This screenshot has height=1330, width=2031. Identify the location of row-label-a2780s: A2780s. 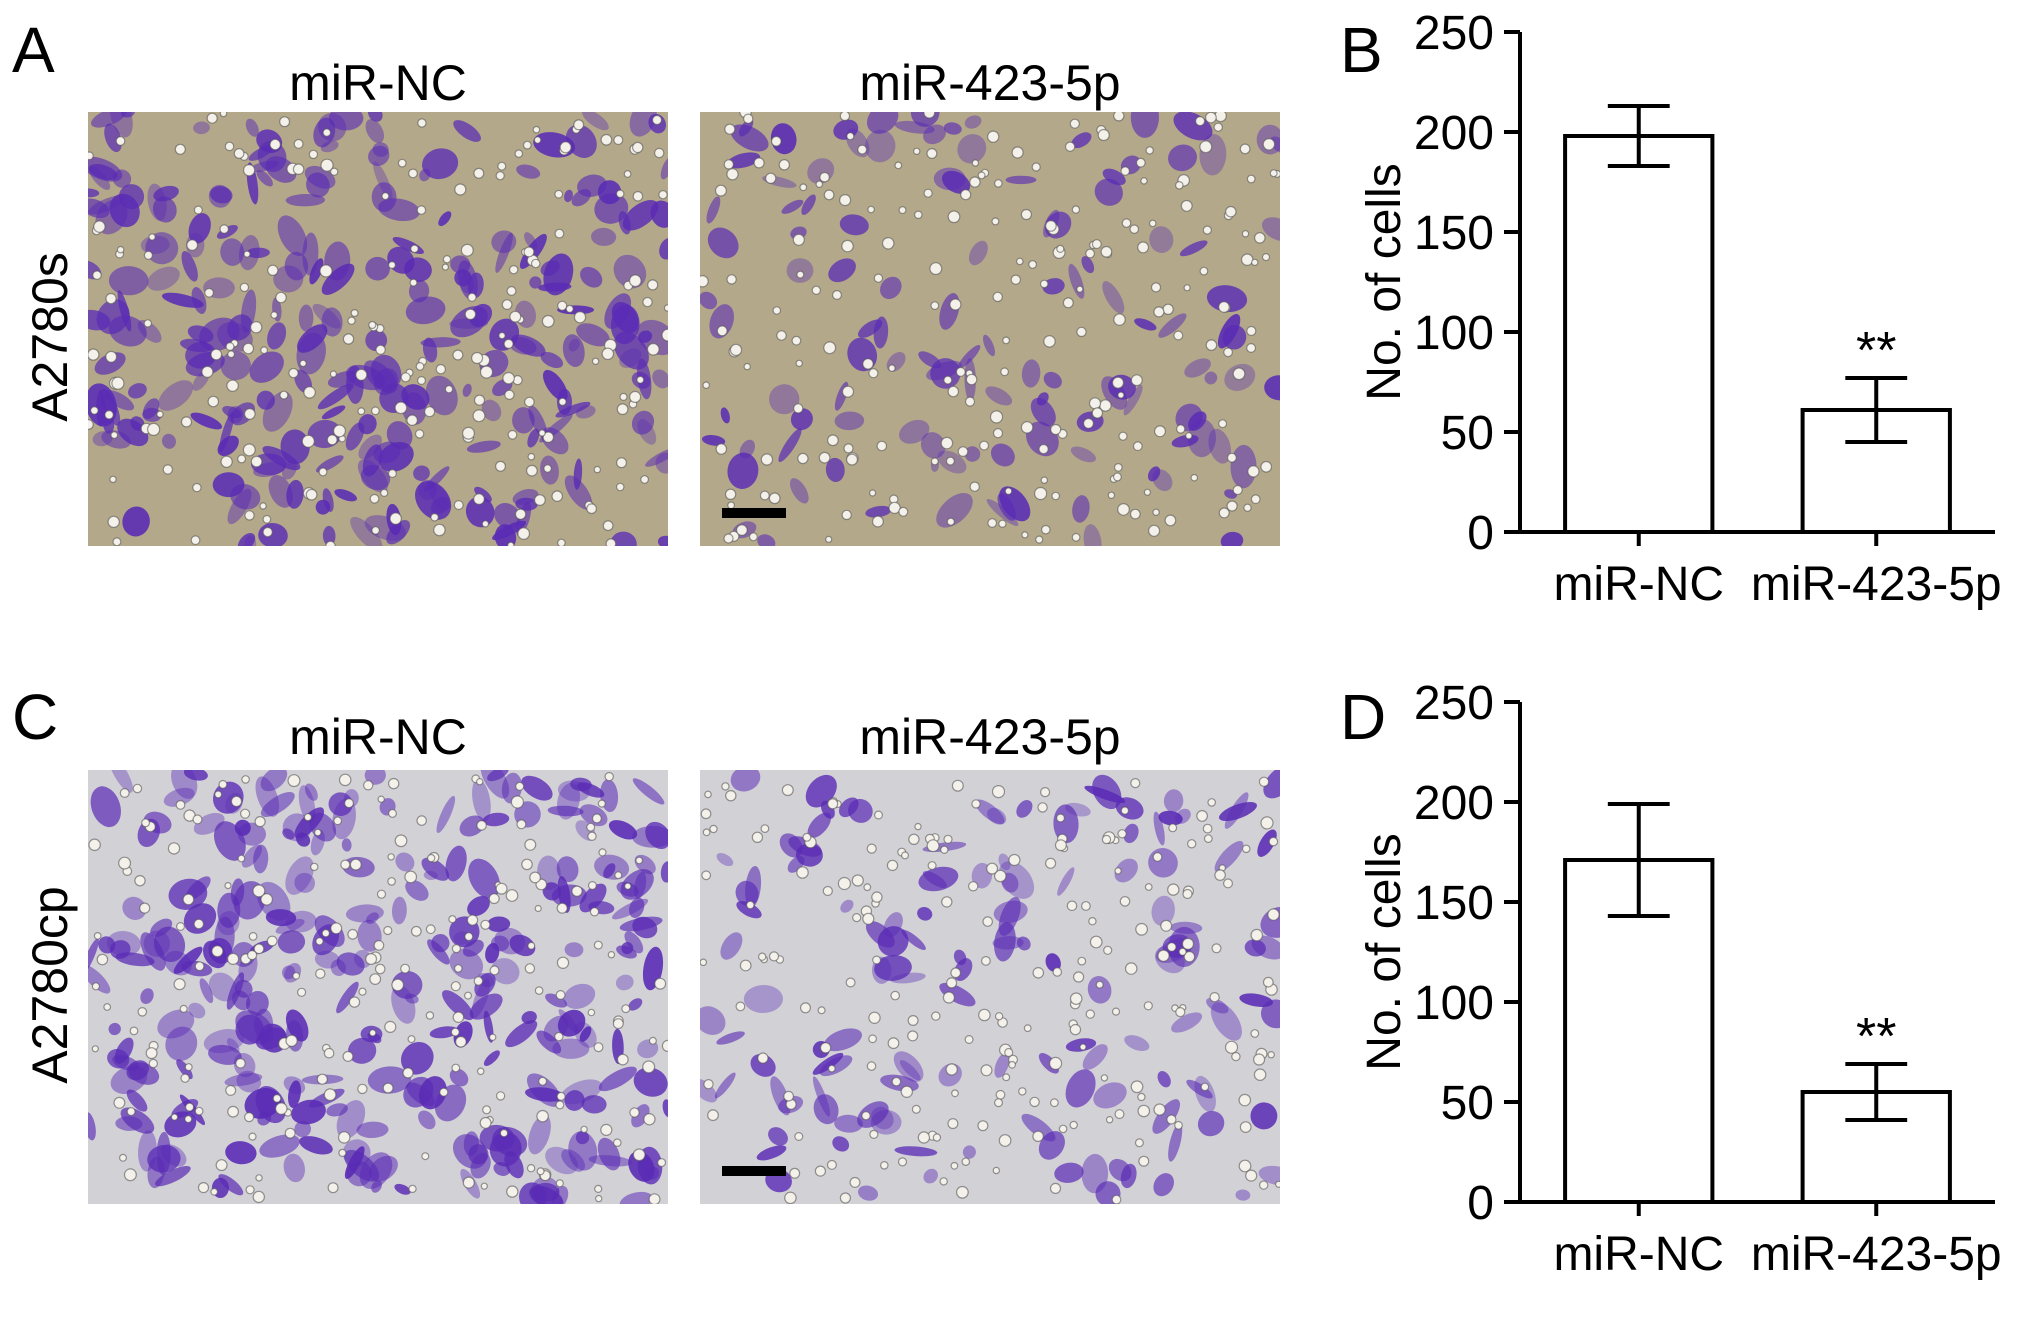
(50, 337).